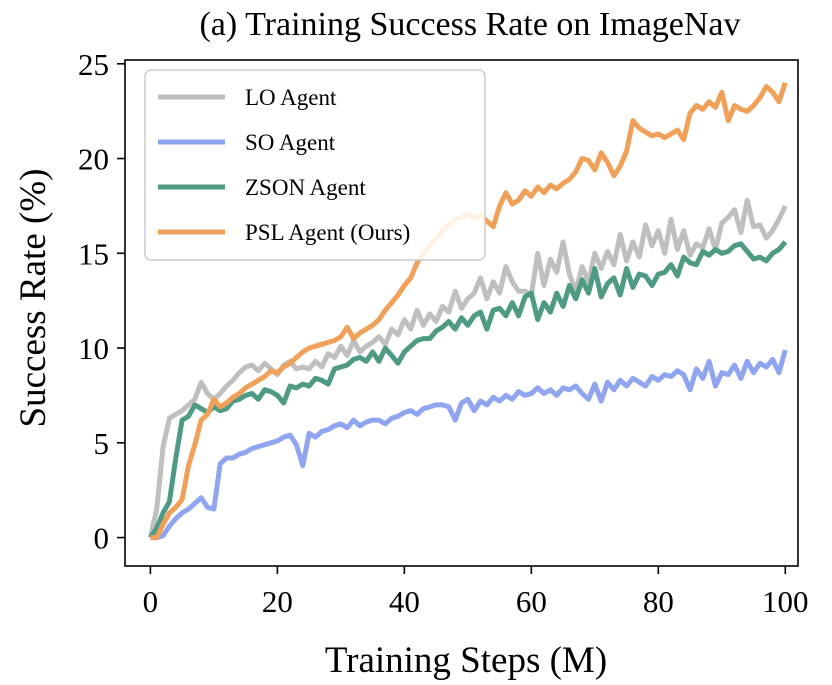  What do you see at coordinates (93, 253) in the screenshot?
I see `y-tick-label: 15` at bounding box center [93, 253].